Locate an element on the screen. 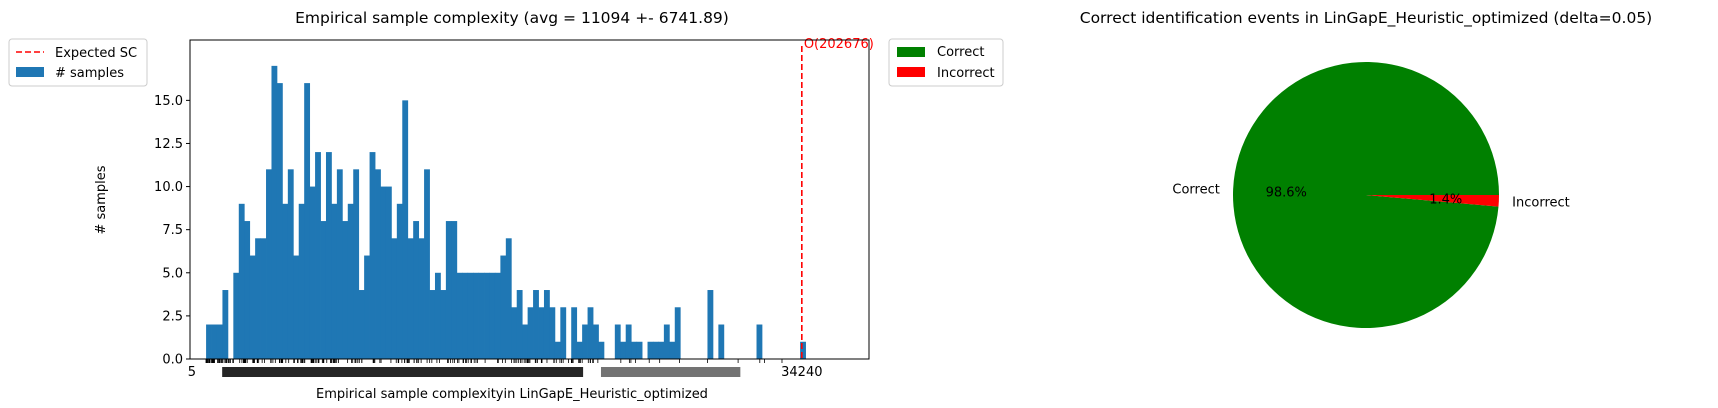 The height and width of the screenshot is (408, 1718). y-tick-label: 15.0 is located at coordinates (168, 101).